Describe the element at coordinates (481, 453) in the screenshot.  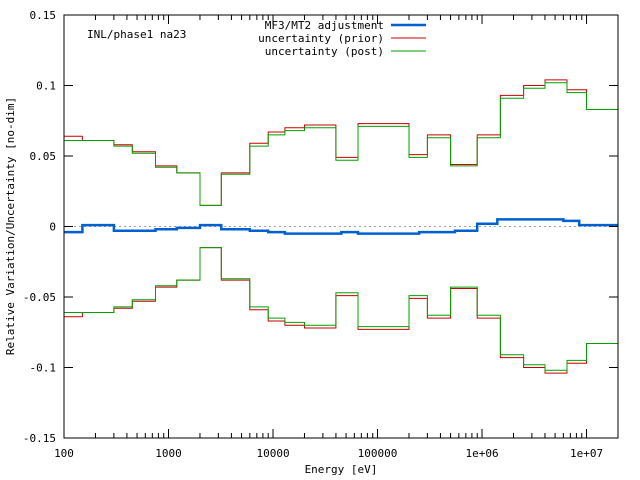
I see `x-tick-label: 1e+06` at that location.